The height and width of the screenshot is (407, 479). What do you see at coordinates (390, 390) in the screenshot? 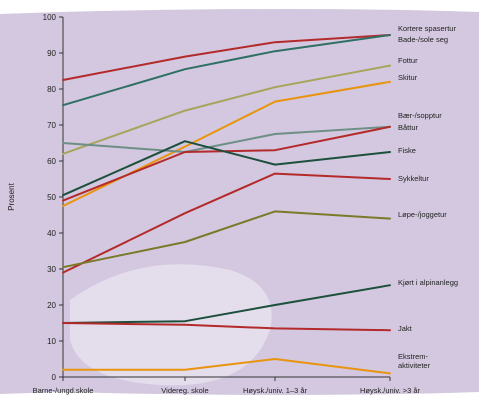
I see `x-tick-label: Høysk./univ. >3 år` at bounding box center [390, 390].